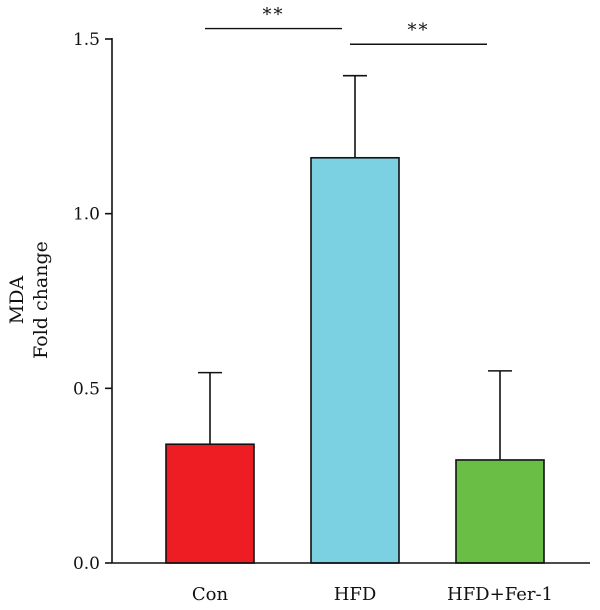 The image size is (600, 610). I want to click on category-labels: Con HFD HFD+Fer-1, so click(372, 594).